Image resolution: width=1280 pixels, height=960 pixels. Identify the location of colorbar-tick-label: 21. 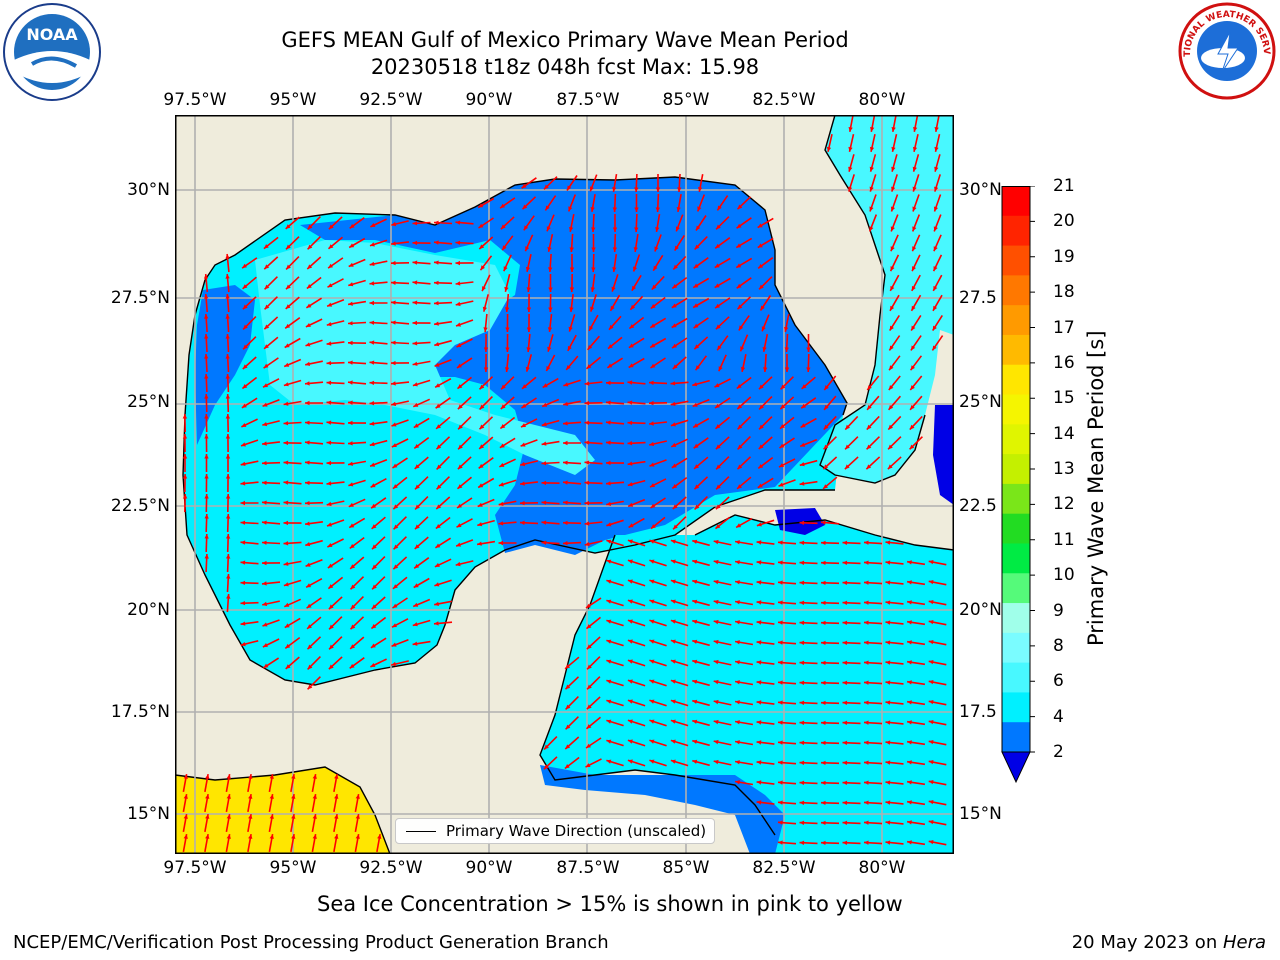
(1064, 186).